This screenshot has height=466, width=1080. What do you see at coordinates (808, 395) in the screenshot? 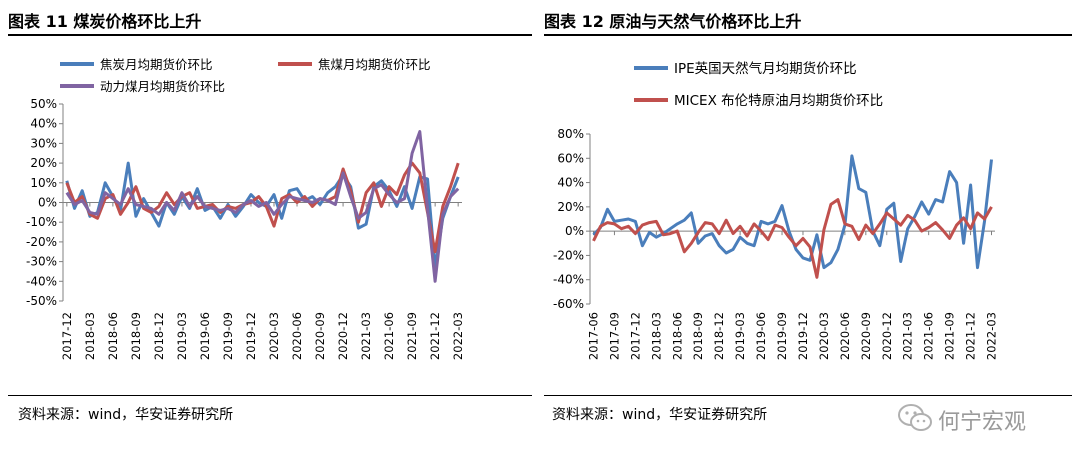
I see `right-source-rule` at bounding box center [808, 395].